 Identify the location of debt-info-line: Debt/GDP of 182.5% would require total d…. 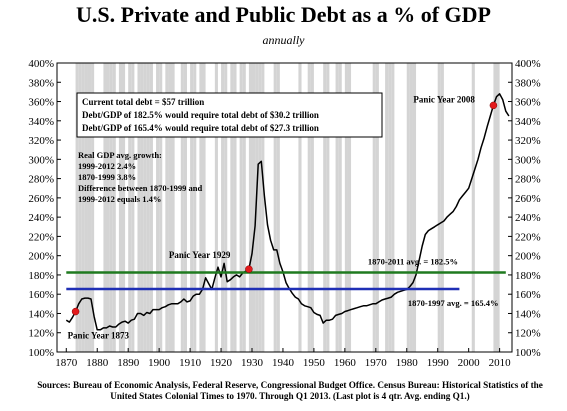
(200, 115).